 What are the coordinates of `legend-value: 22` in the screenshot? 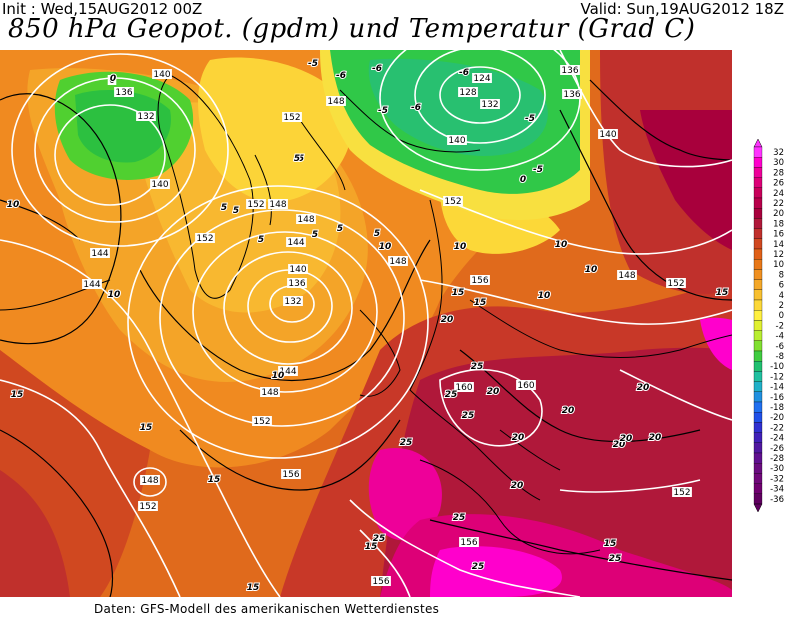 It's located at (778, 204).